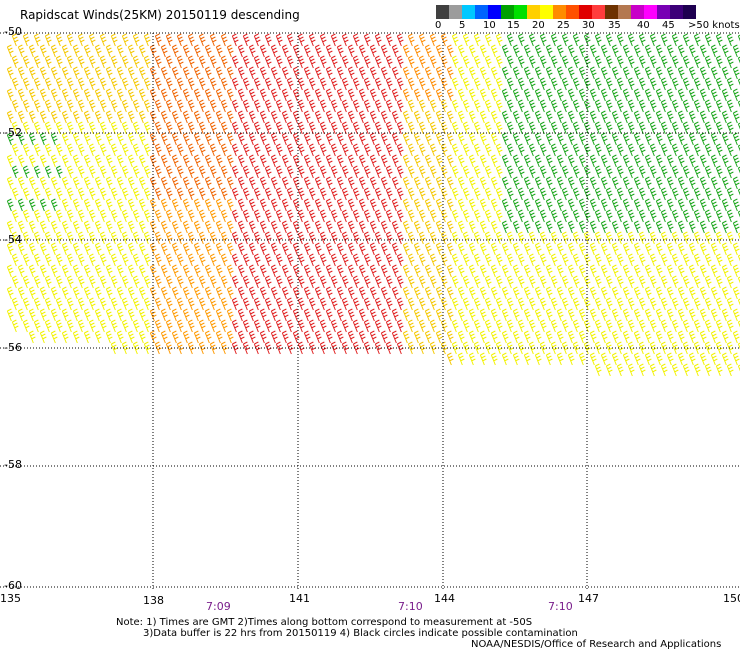 This screenshot has width=740, height=650. What do you see at coordinates (462, 25) in the screenshot?
I see `legend-label-5: 5` at bounding box center [462, 25].